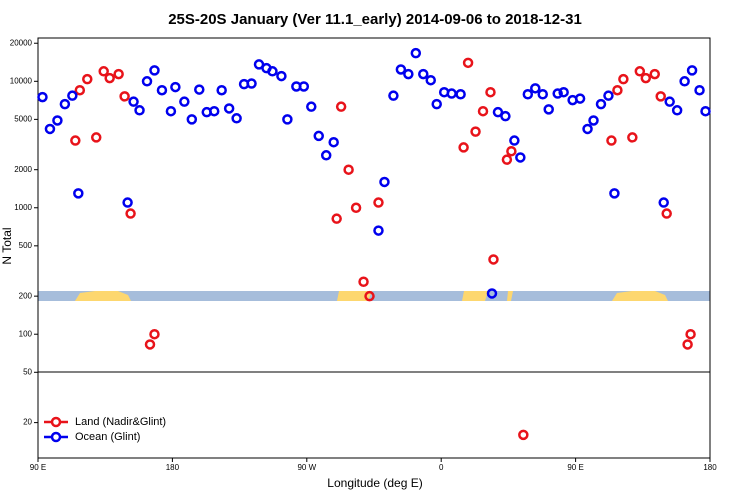 The height and width of the screenshot is (500, 750). Describe the element at coordinates (23, 169) in the screenshot. I see `y-tick-label: 2000` at that location.